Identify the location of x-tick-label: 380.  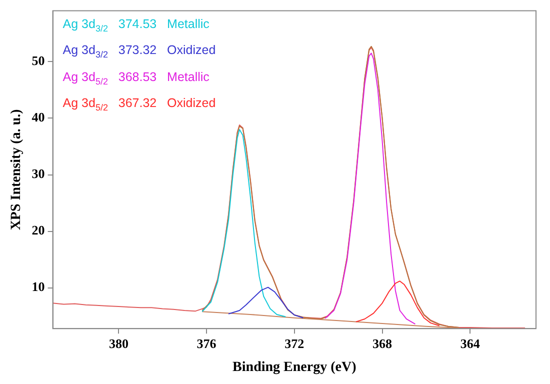
(118, 343).